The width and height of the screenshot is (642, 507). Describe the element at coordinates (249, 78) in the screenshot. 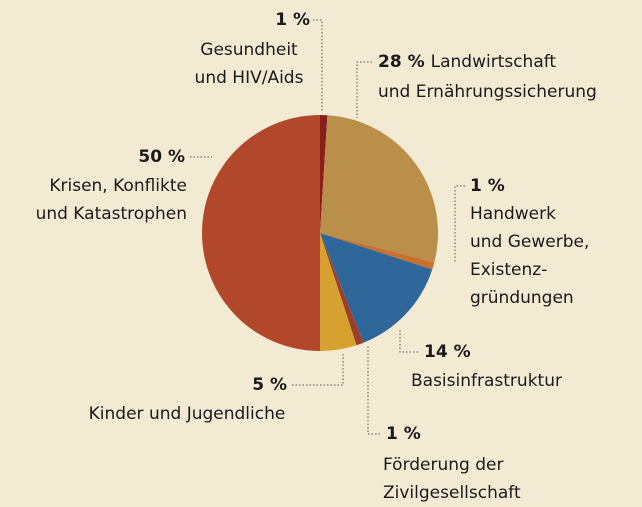

I see `category-label: und HIV/Aids` at that location.